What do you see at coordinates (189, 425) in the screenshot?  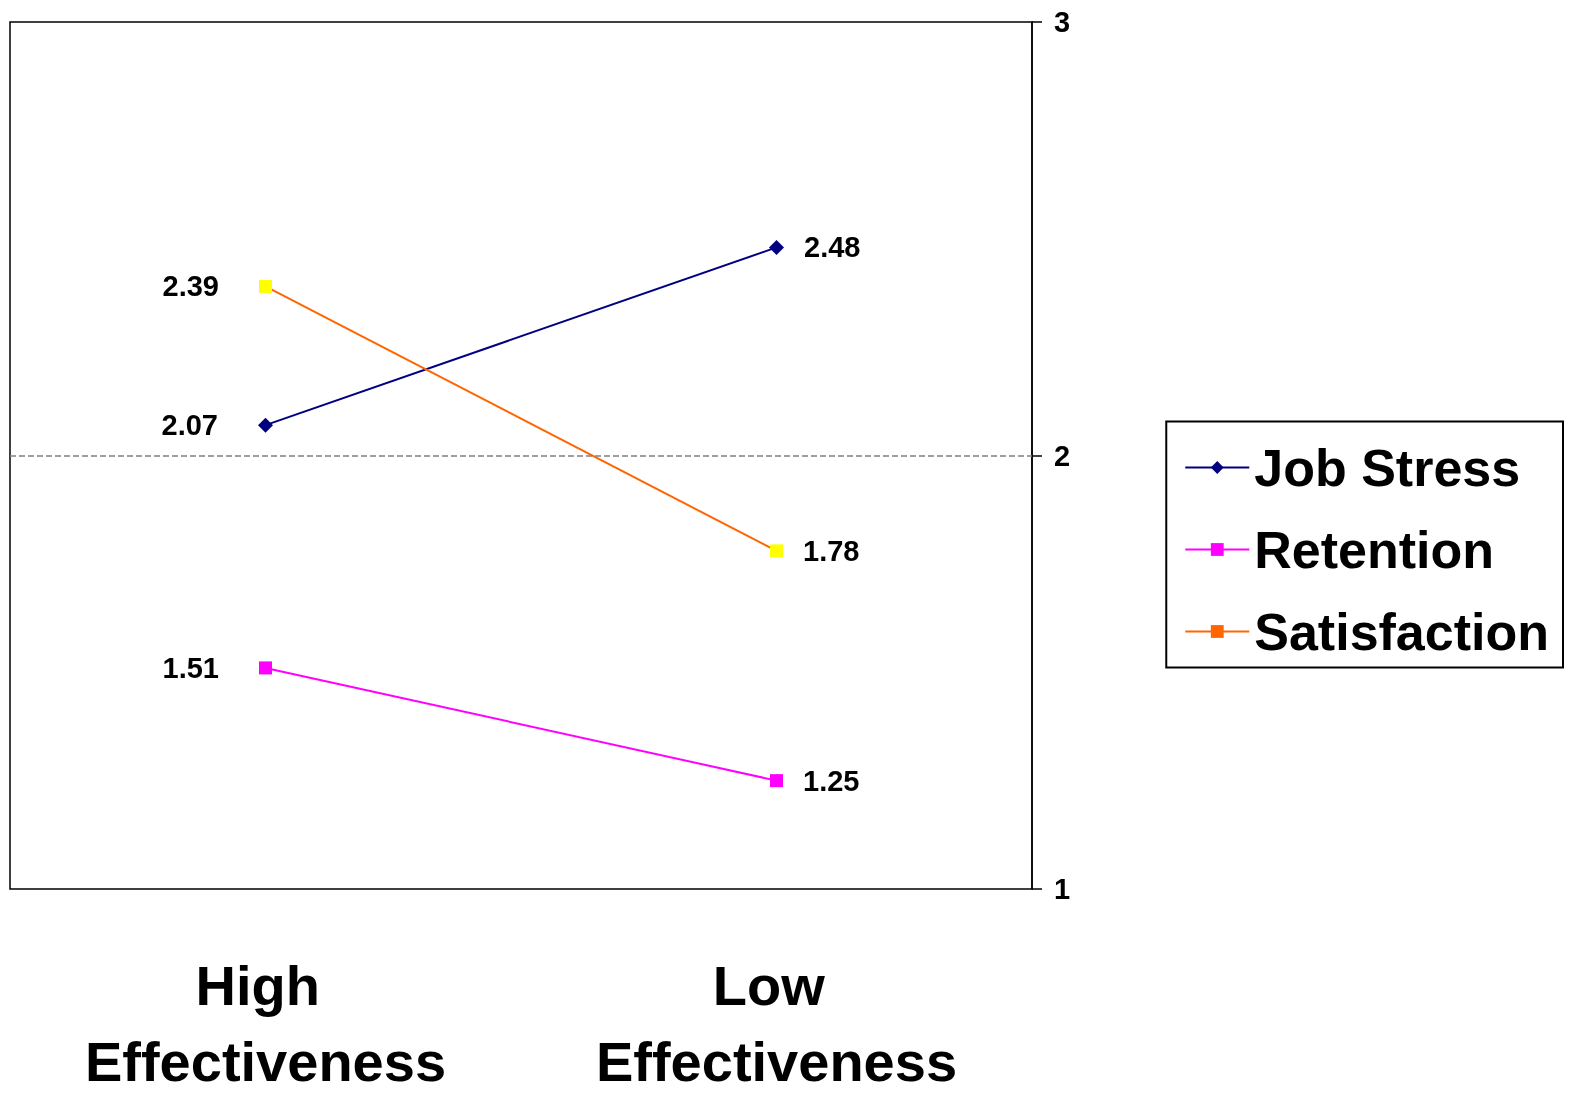 I see `data-label: 2.07` at bounding box center [189, 425].